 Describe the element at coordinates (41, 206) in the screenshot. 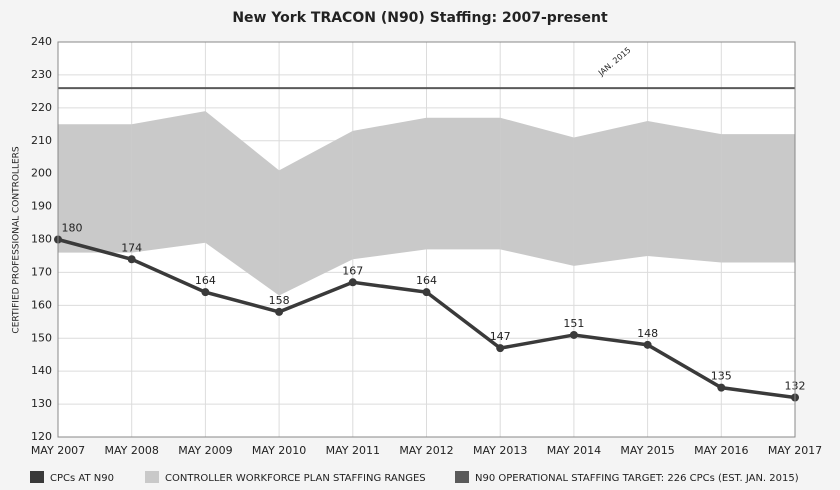

I see `y-tick-label: 190` at that location.